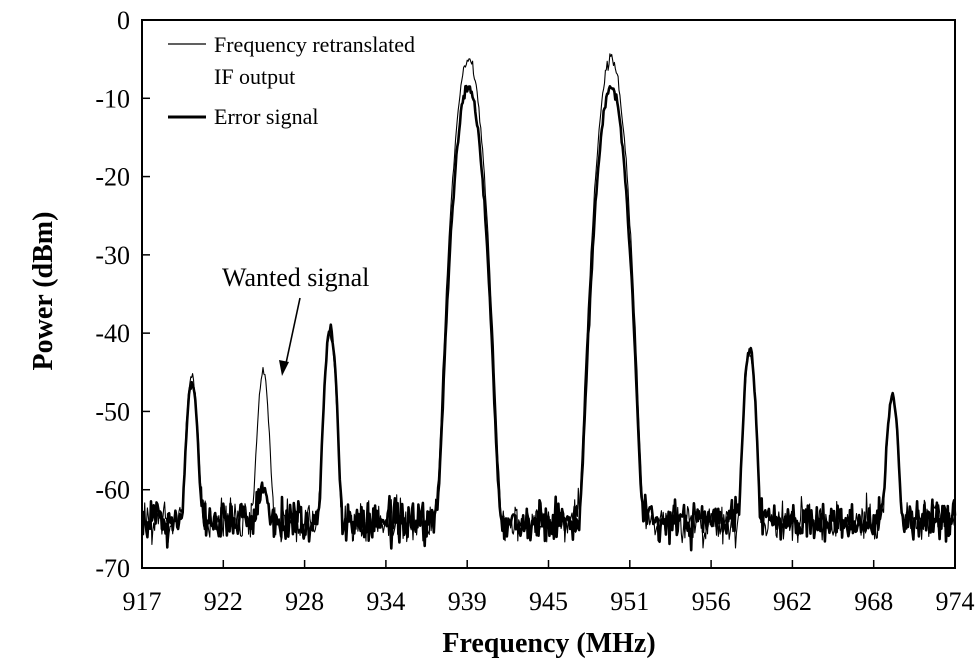 The width and height of the screenshot is (980, 668). Describe the element at coordinates (548, 643) in the screenshot. I see `x-axis-title: Frequency (MHz)` at that location.